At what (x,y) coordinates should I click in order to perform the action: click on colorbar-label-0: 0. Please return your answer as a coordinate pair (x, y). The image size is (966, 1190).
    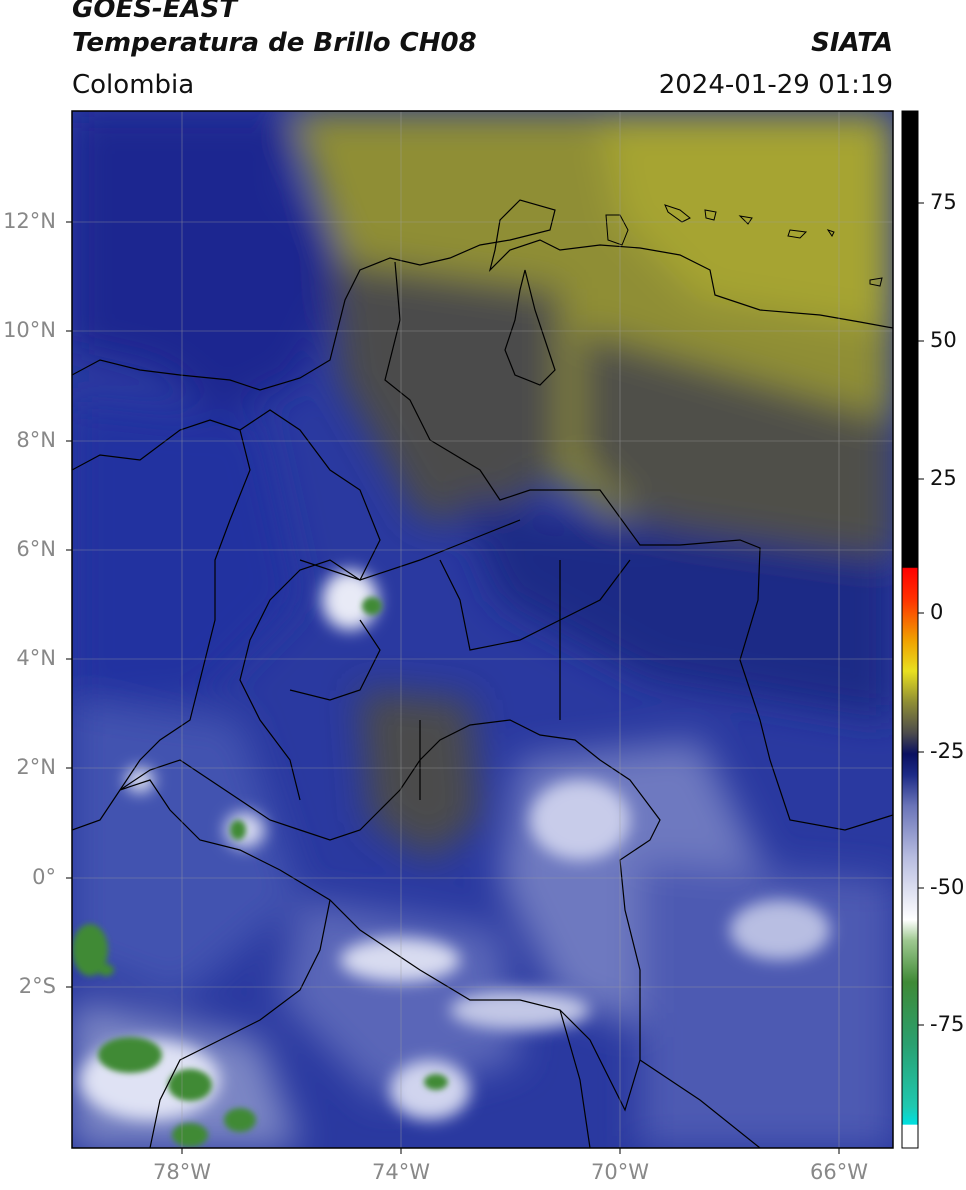
    Looking at the image, I should click on (937, 612).